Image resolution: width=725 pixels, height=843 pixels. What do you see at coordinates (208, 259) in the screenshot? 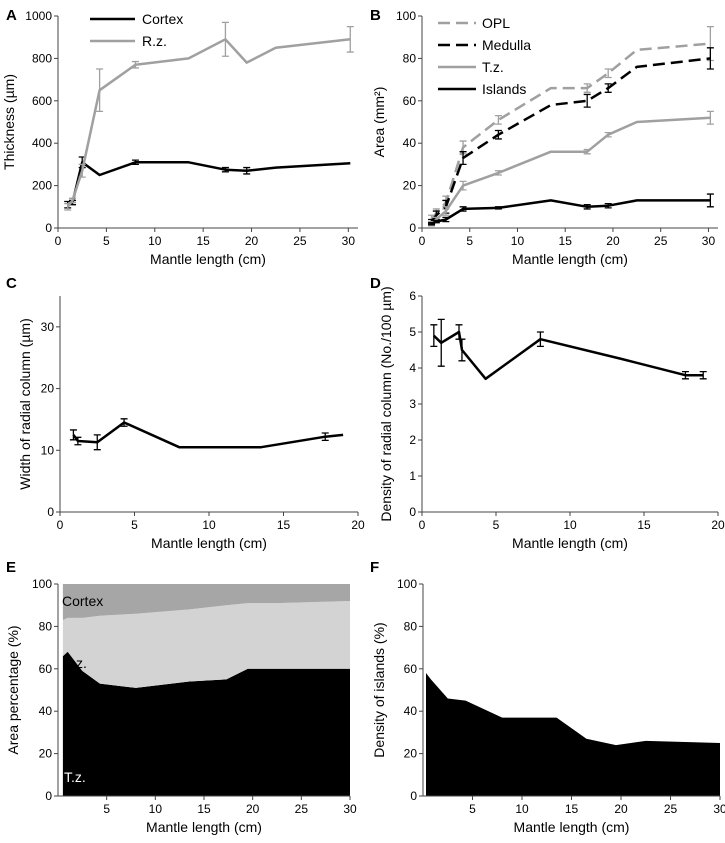
I see `x-axis-label-a: Mantle length (cm)` at bounding box center [208, 259].